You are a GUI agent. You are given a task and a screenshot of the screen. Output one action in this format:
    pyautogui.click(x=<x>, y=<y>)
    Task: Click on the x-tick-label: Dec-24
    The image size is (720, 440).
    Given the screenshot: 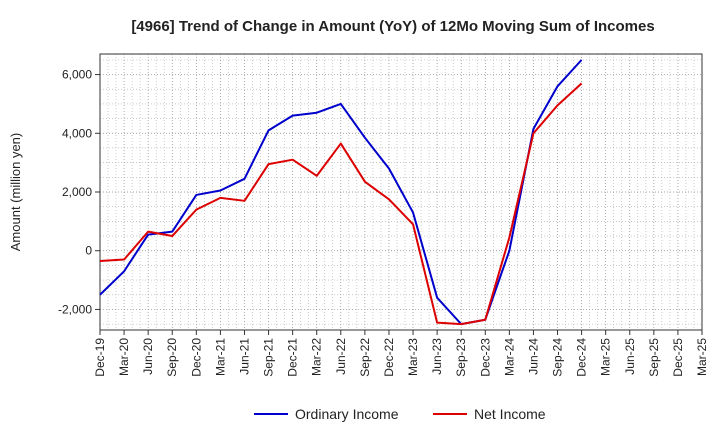 What is the action you would take?
    pyautogui.click(x=582, y=357)
    